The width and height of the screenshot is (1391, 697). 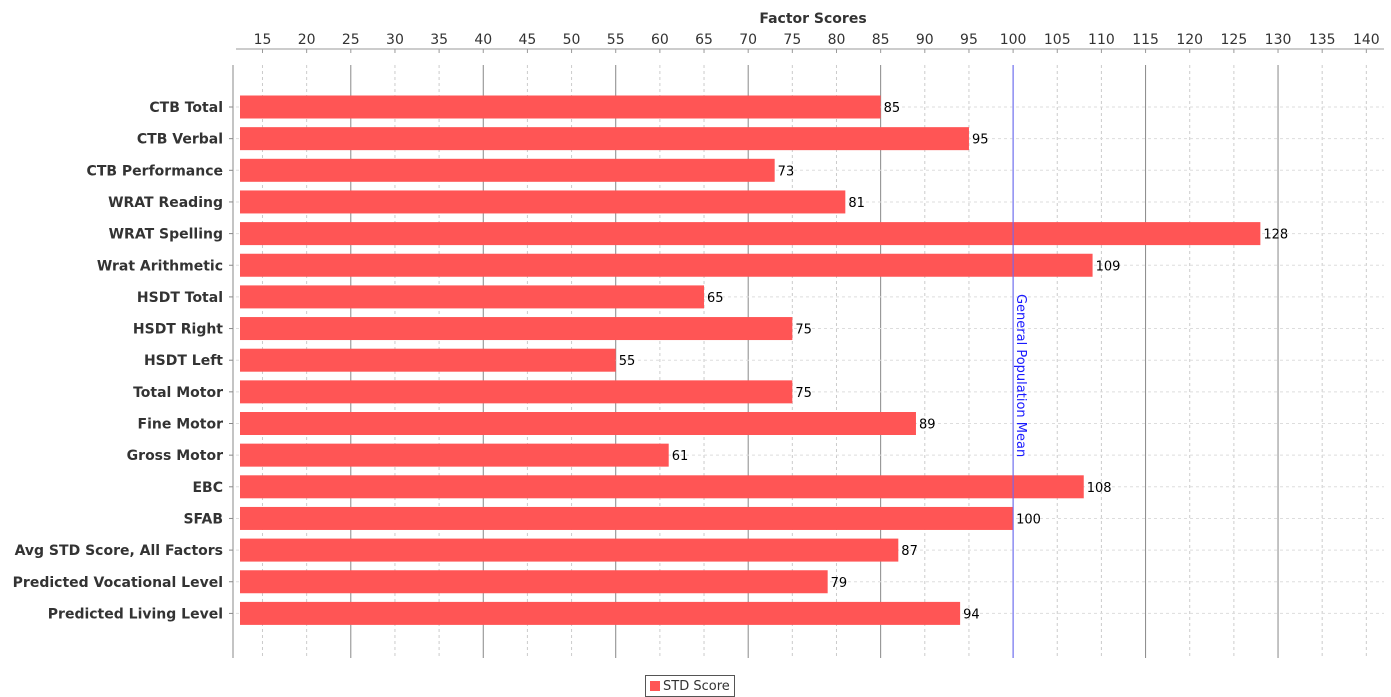 I want to click on x-tick-label: 80, so click(x=837, y=40).